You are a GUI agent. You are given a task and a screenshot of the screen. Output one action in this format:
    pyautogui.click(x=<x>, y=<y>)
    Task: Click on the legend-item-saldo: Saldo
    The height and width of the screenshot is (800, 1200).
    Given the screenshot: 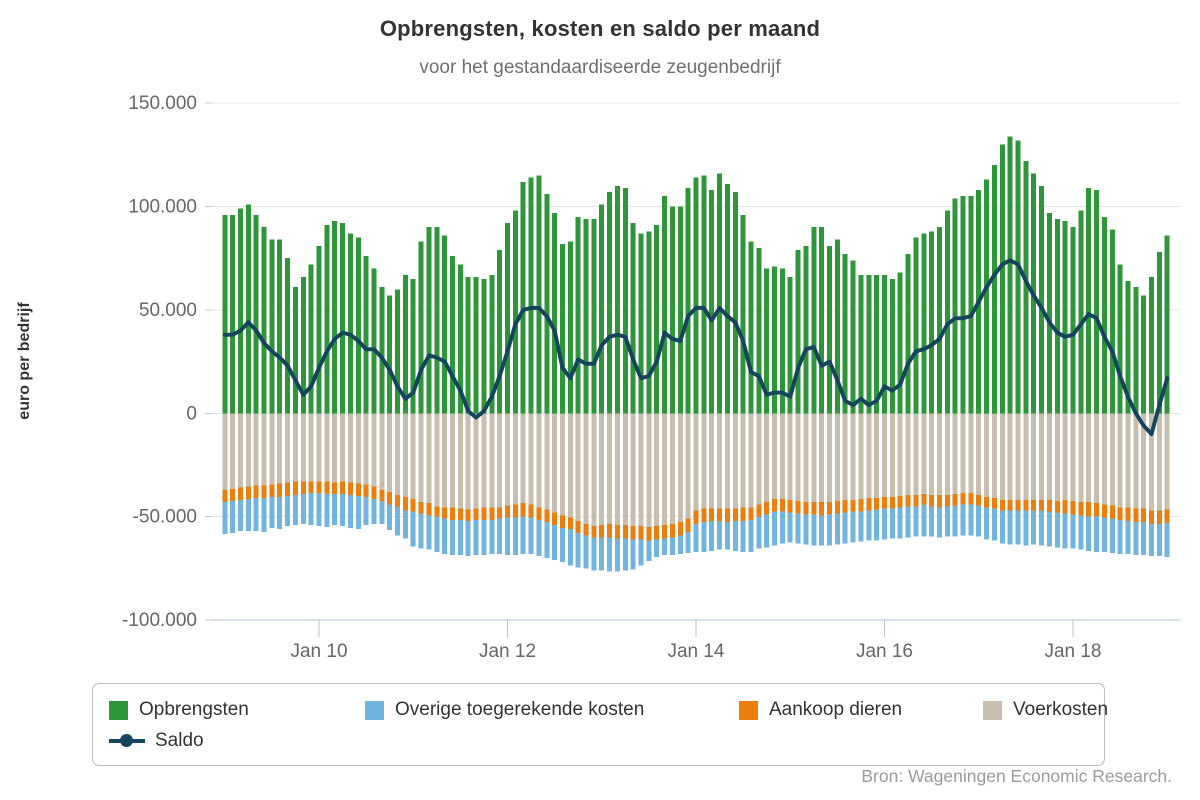 What is the action you would take?
    pyautogui.click(x=156, y=741)
    